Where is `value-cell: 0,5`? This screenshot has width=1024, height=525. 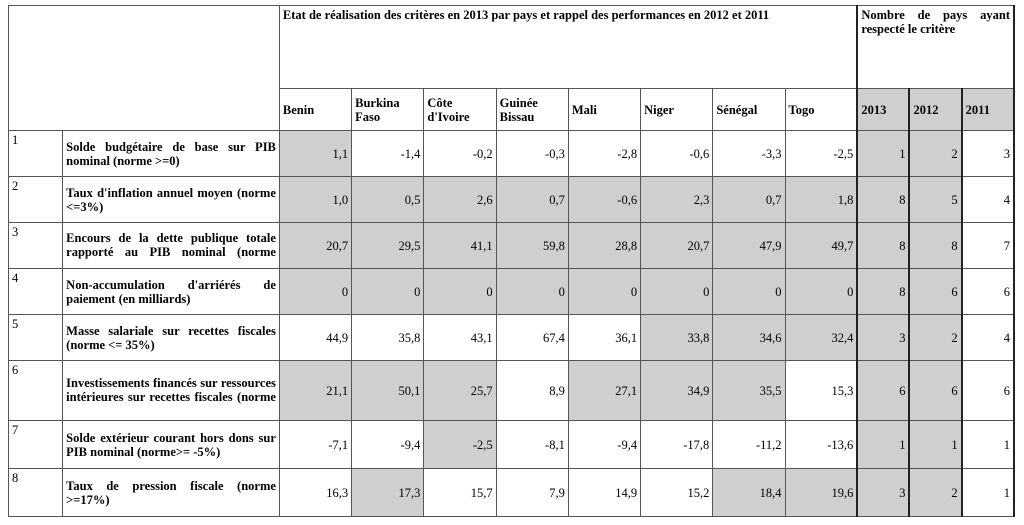 value-cell: 0,5 is located at coordinates (388, 199).